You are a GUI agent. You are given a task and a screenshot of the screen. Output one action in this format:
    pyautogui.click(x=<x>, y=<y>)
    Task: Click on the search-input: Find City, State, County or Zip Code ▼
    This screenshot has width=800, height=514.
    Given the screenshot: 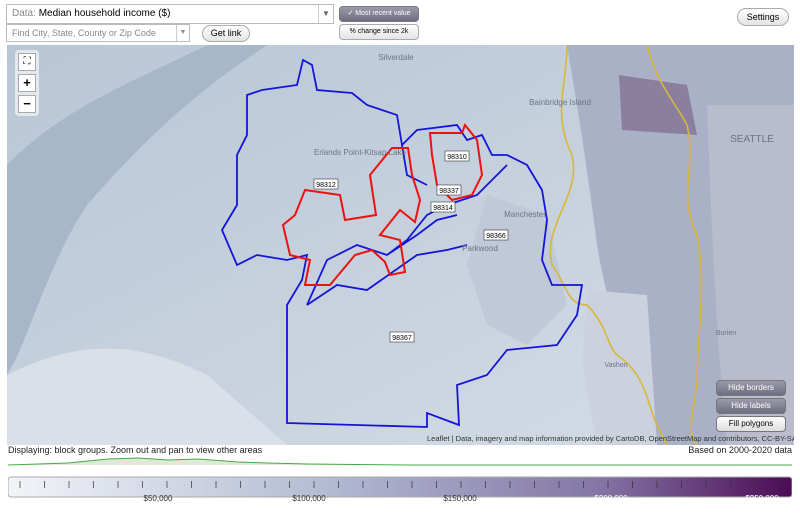 What is the action you would take?
    pyautogui.click(x=98, y=33)
    